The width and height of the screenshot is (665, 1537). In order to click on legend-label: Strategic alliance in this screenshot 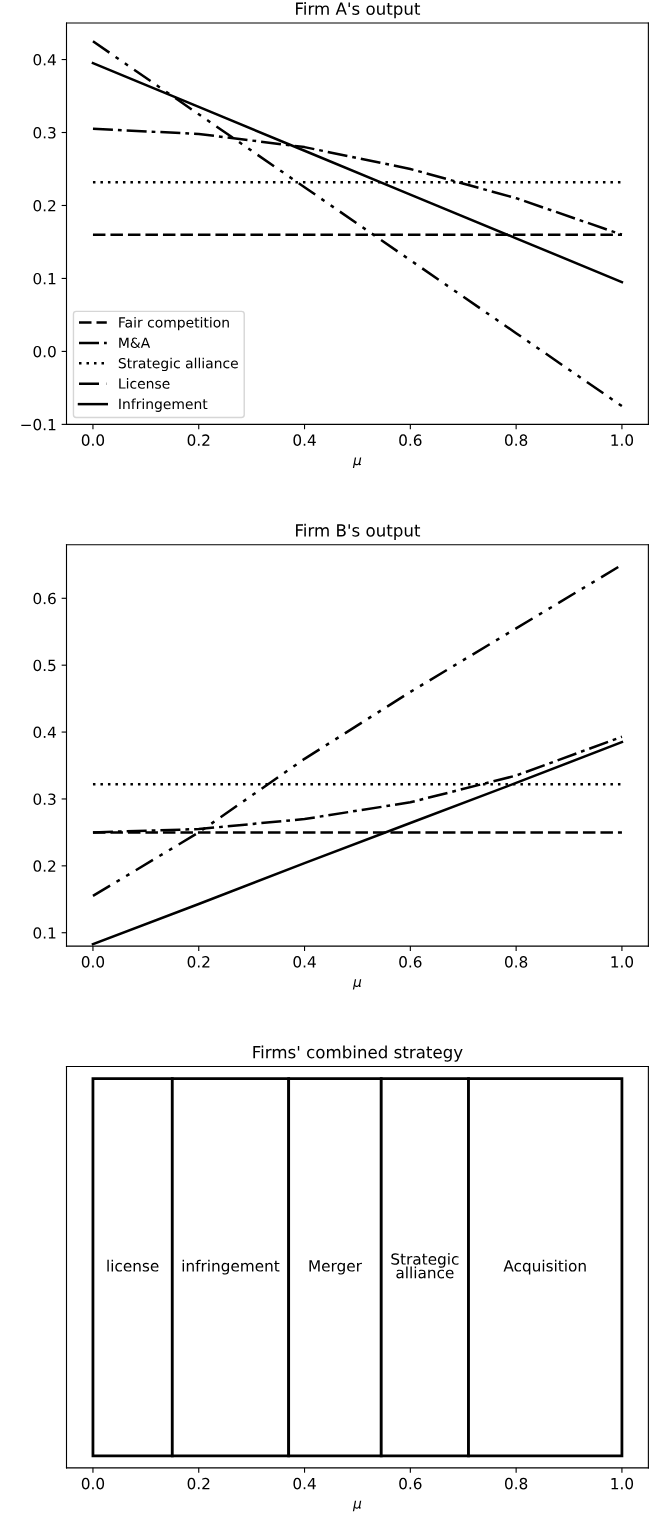, I will do `click(178, 364)`.